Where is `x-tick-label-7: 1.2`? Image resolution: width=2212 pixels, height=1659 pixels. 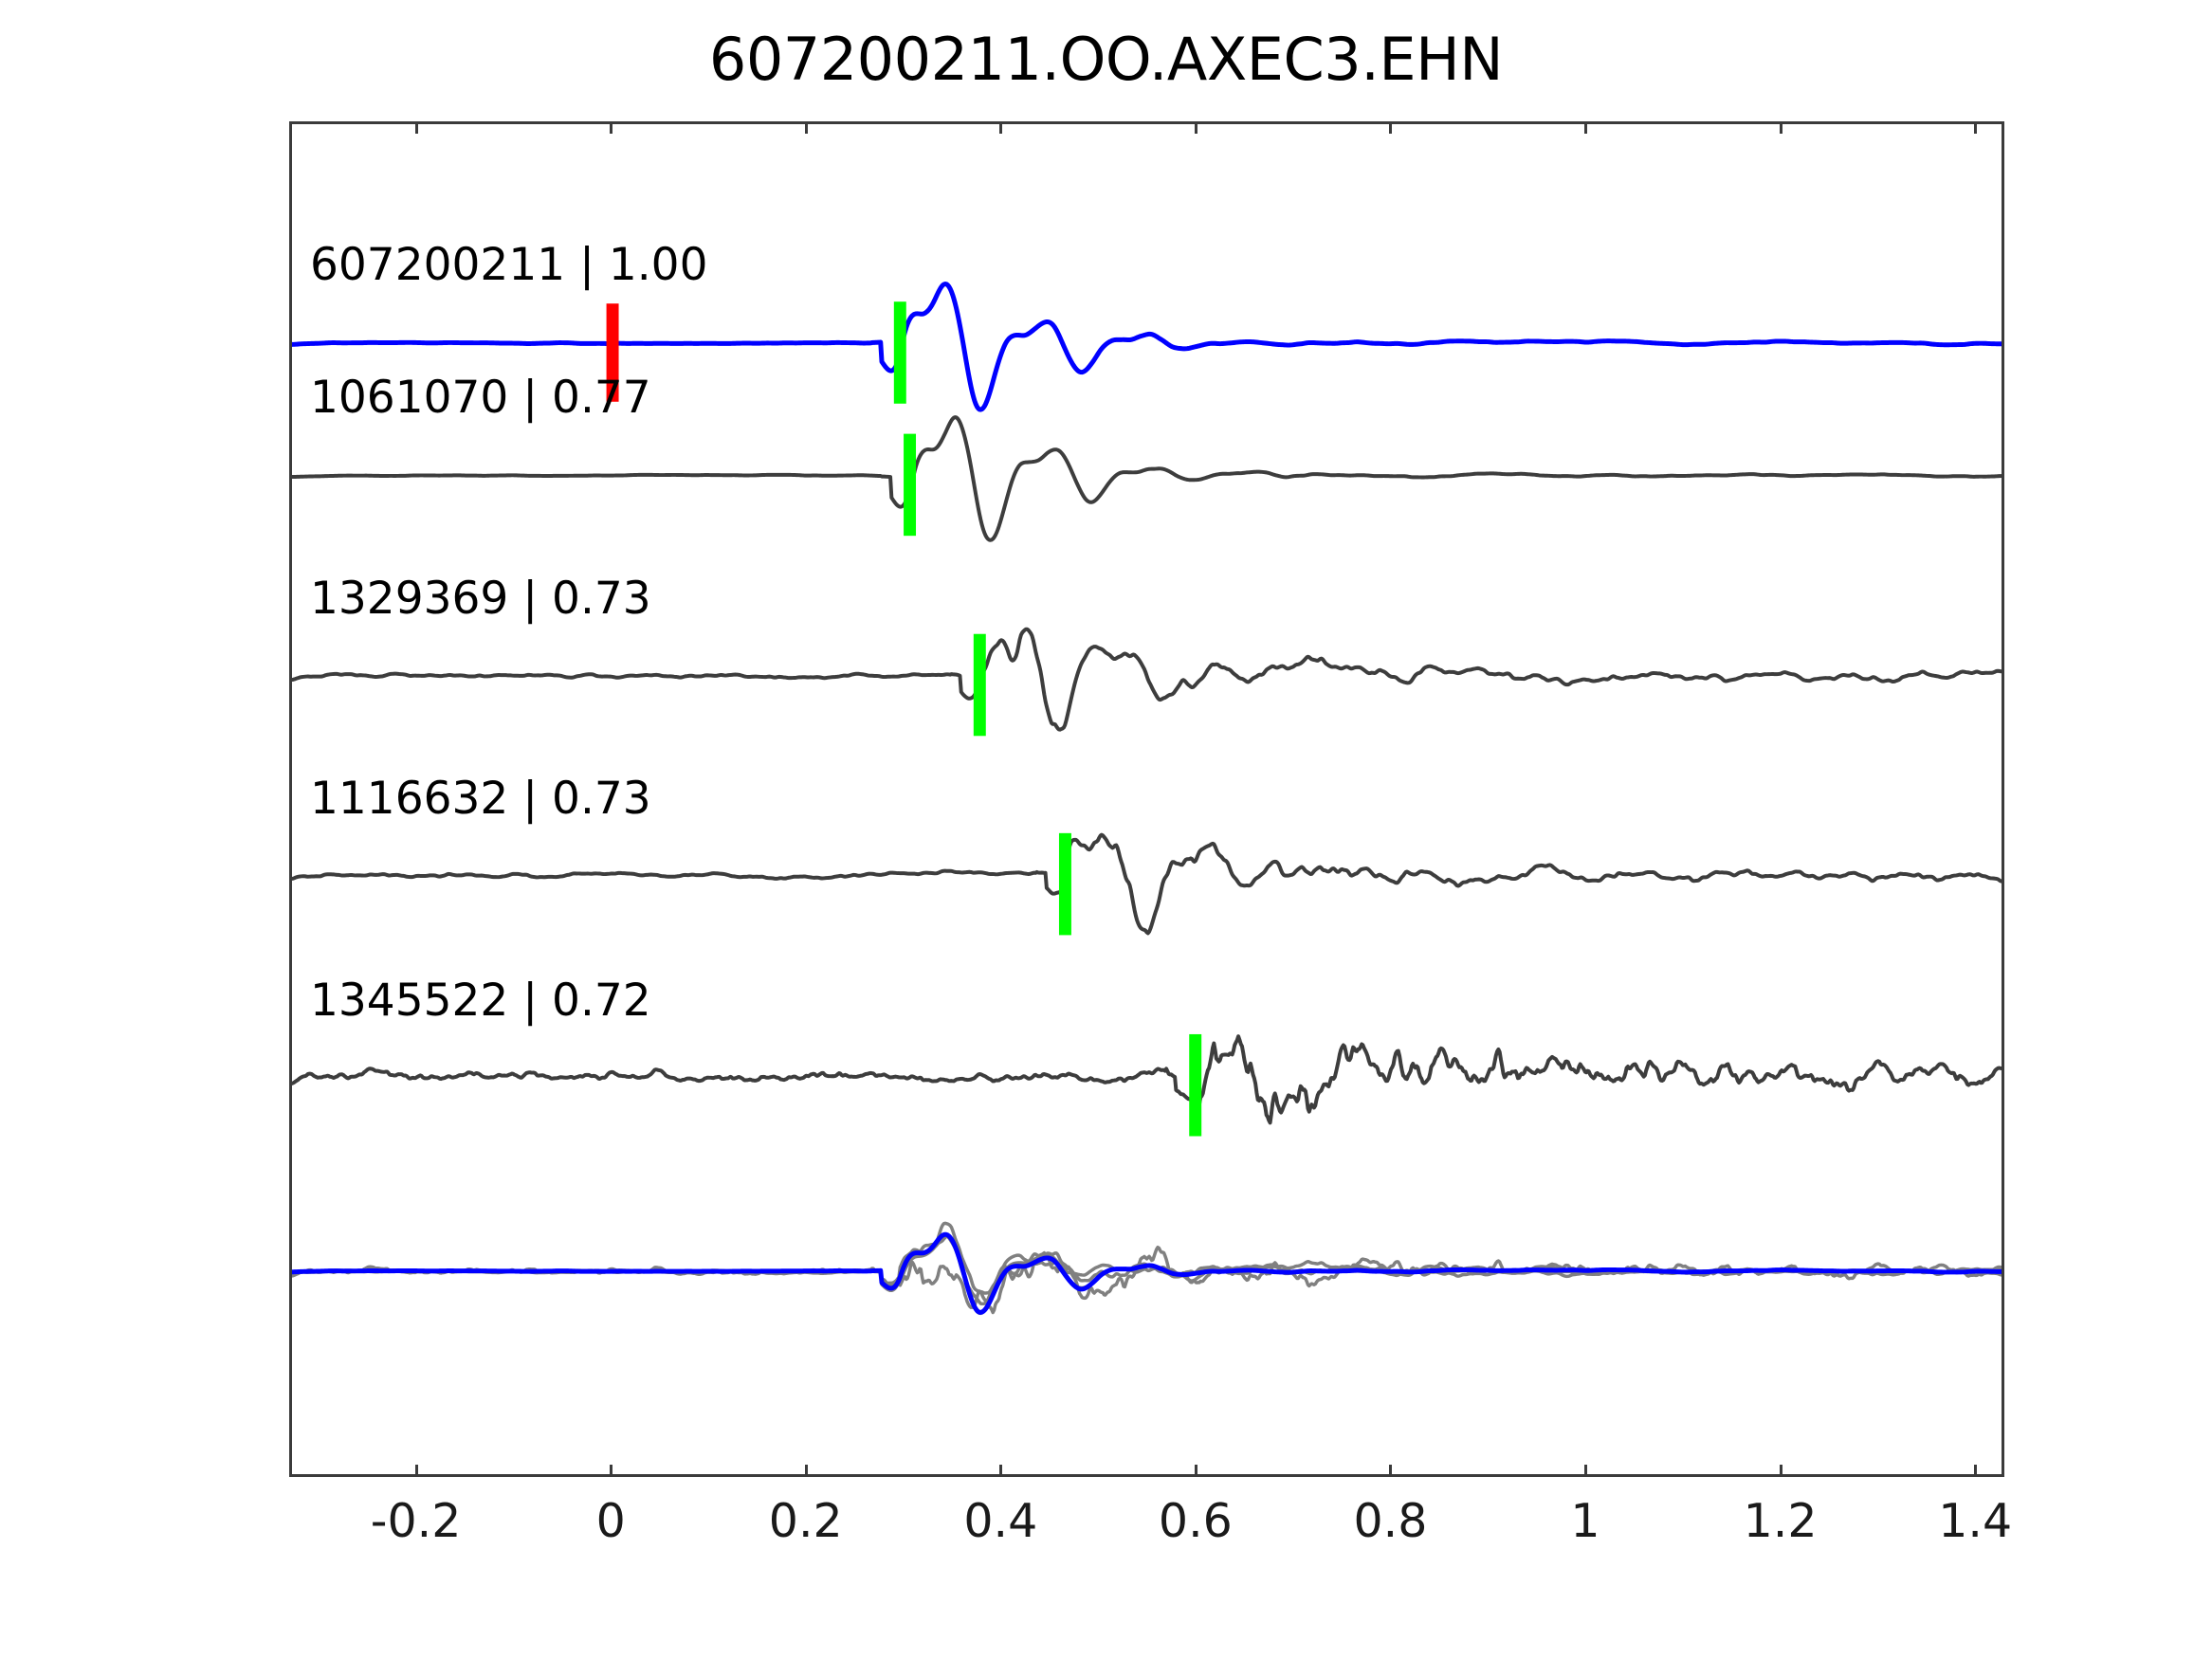
x-tick-label-7: 1.2 is located at coordinates (1780, 1521).